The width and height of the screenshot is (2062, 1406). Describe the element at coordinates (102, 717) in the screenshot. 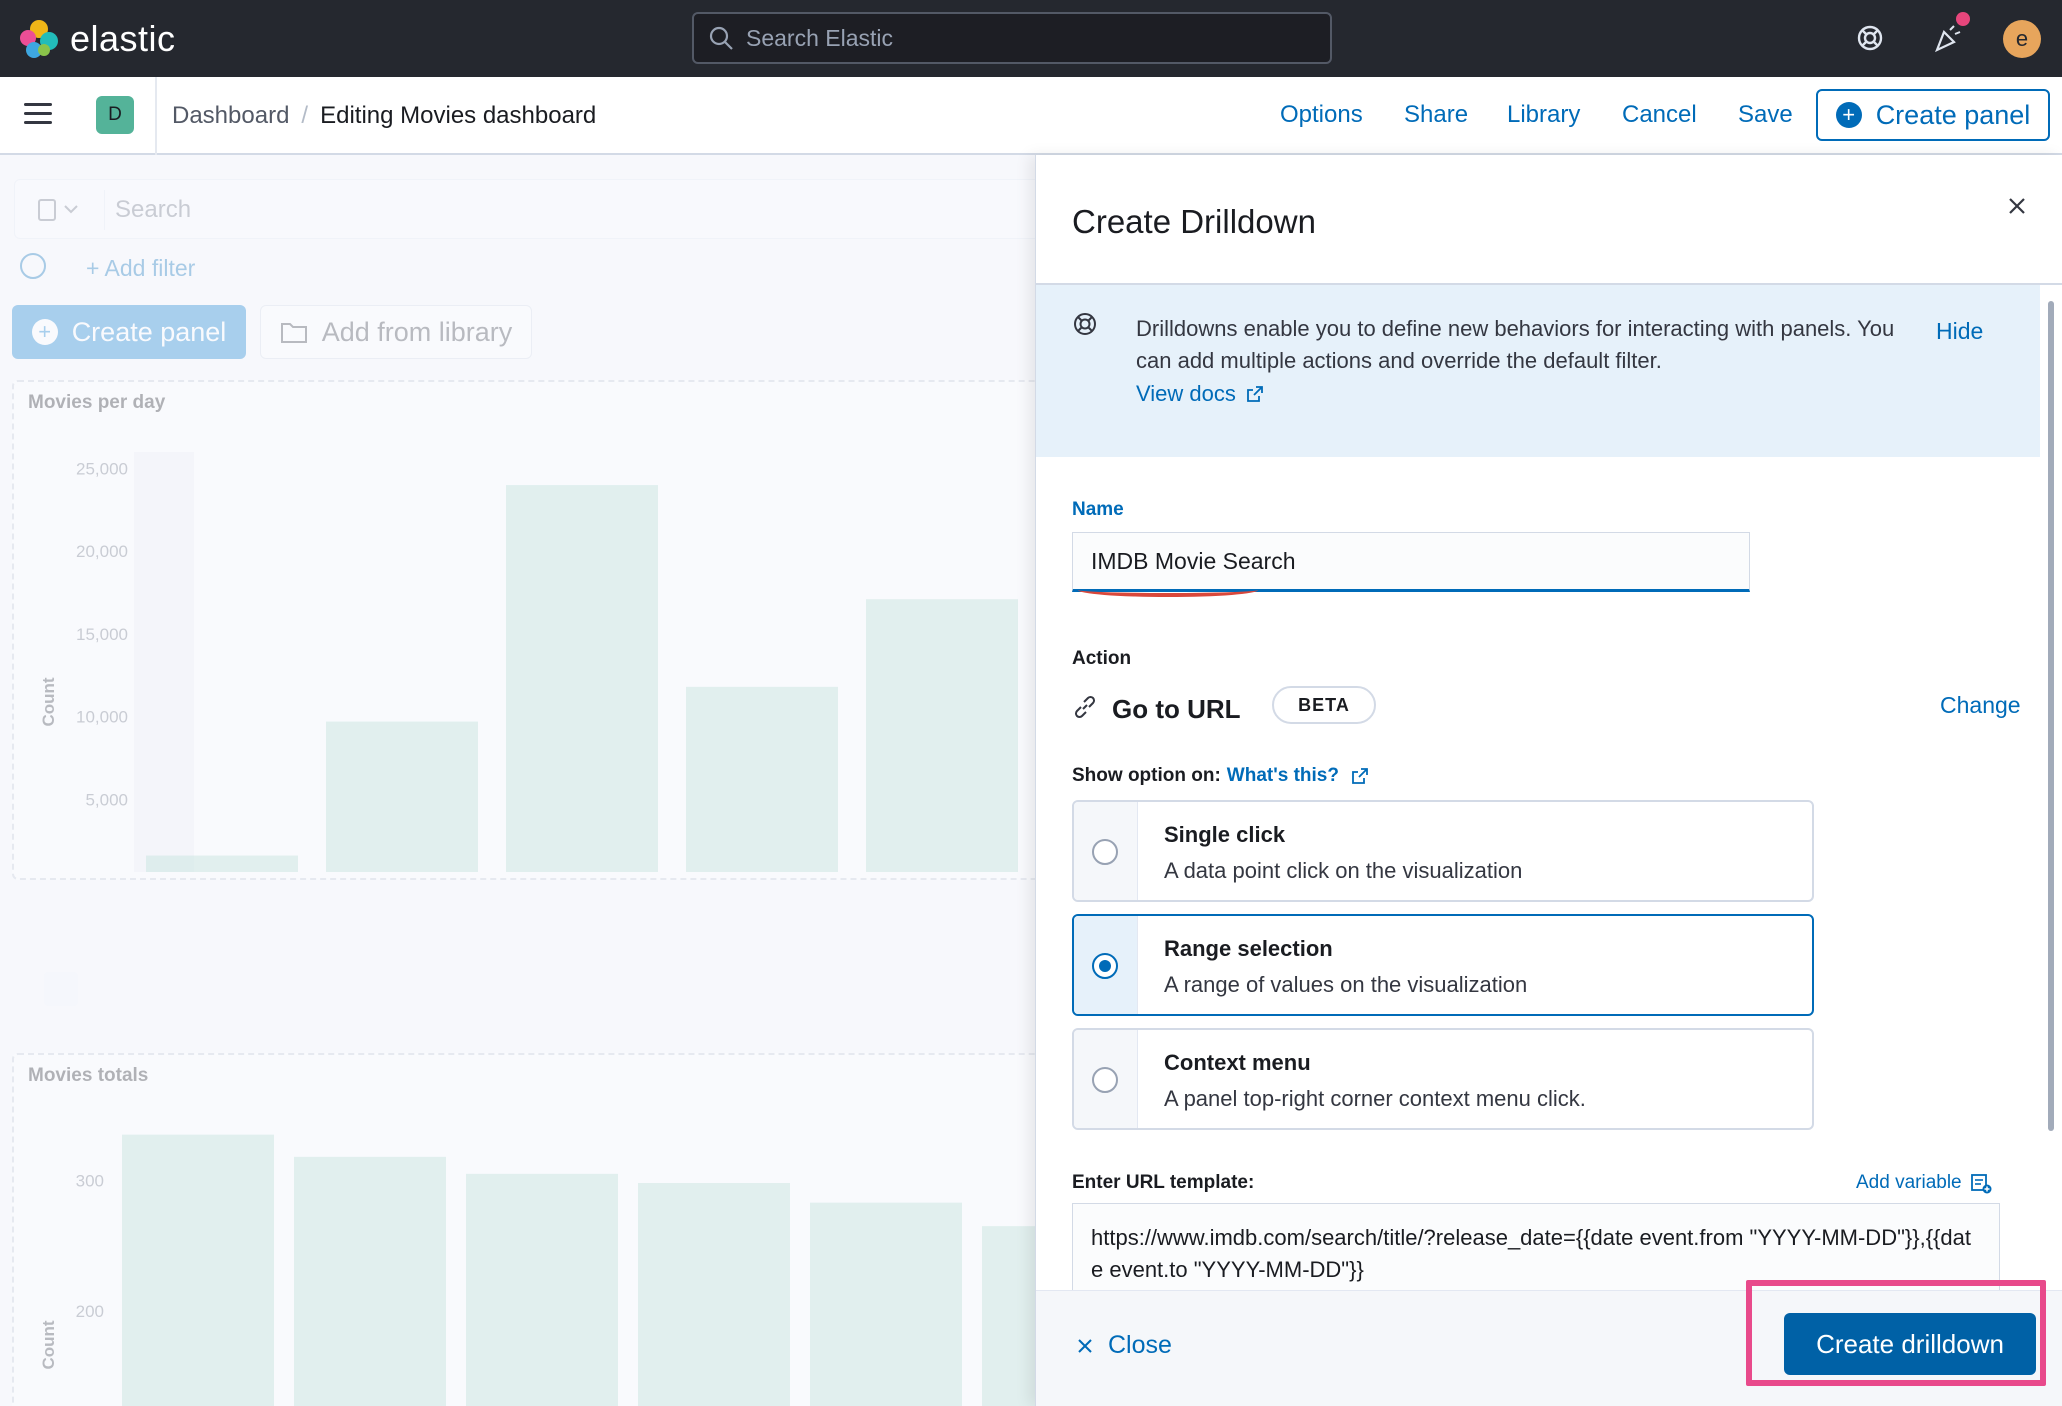

I see `y-tick-label: 10,000` at that location.